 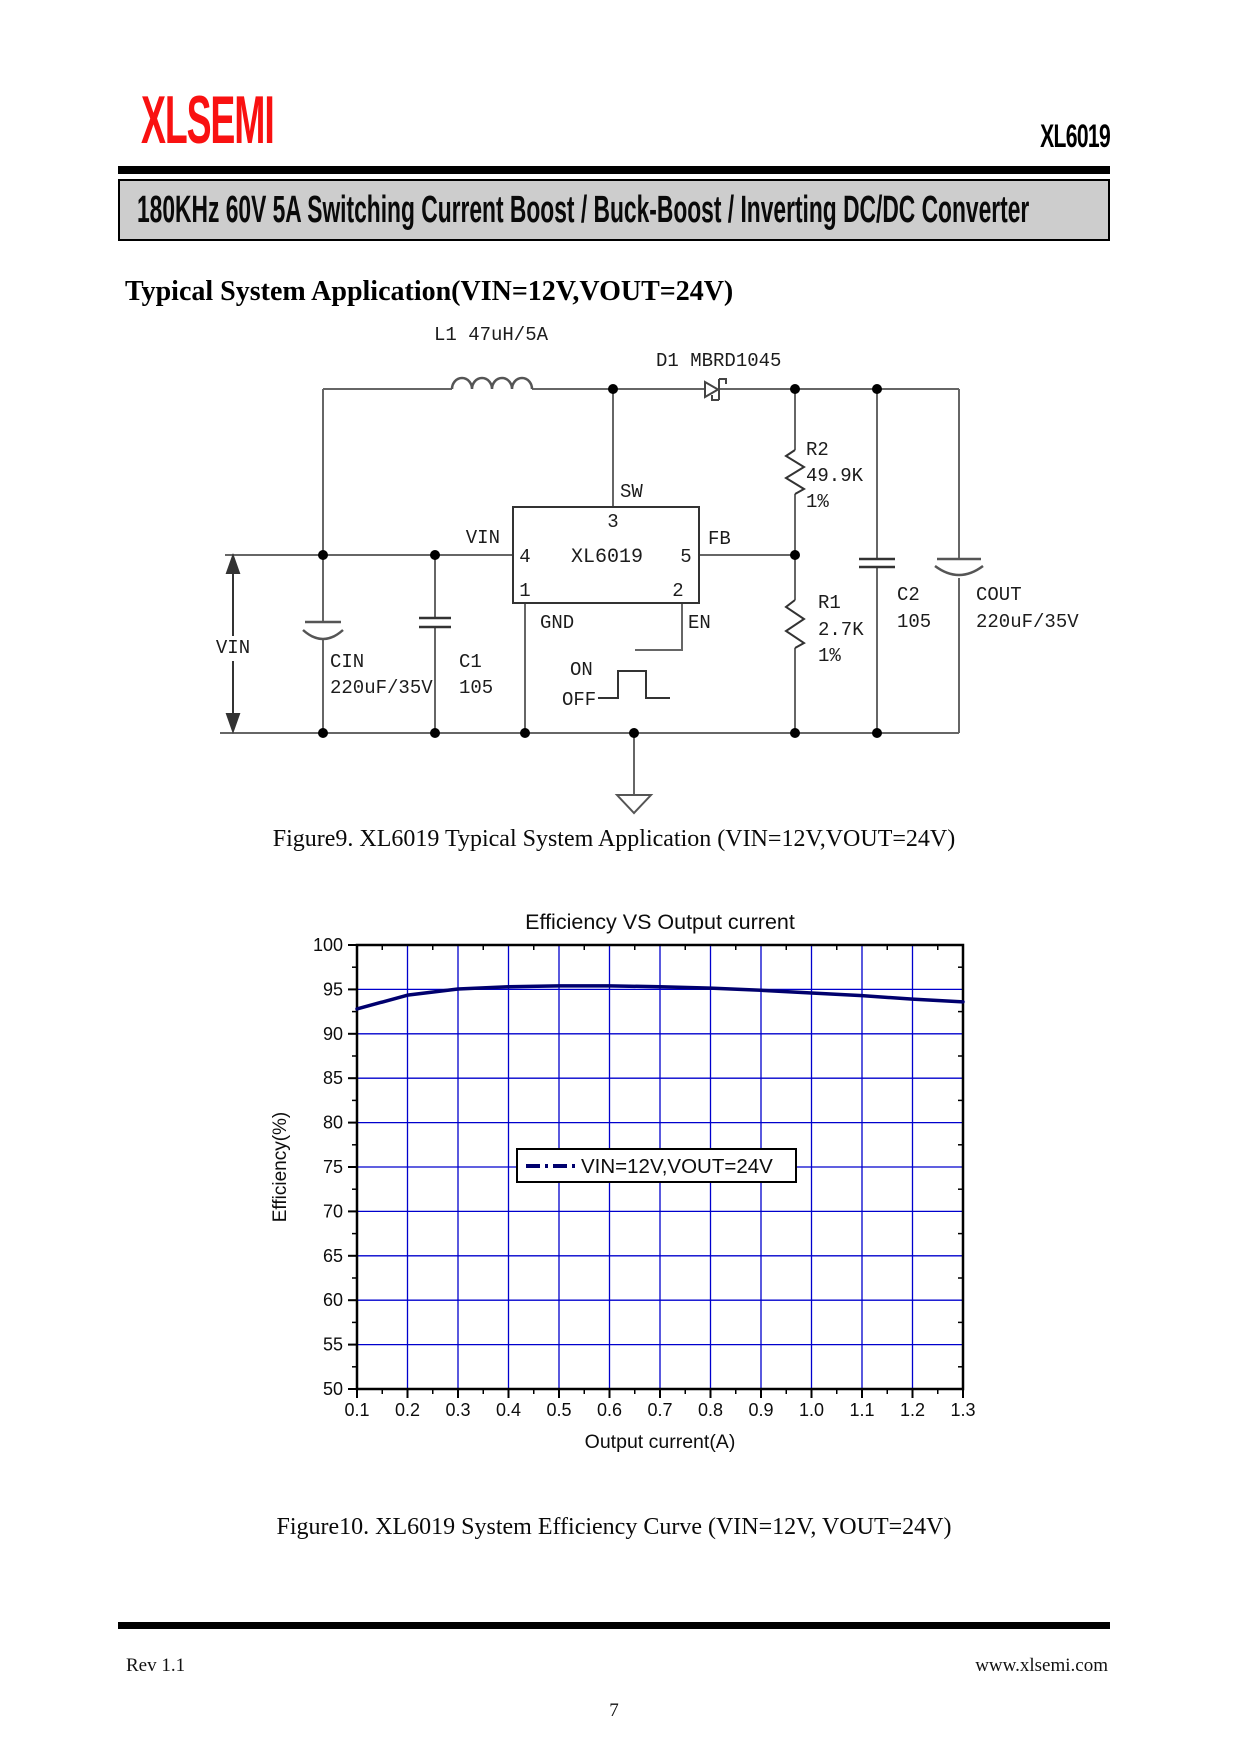 I want to click on efficiency-curve, so click(x=660, y=997).